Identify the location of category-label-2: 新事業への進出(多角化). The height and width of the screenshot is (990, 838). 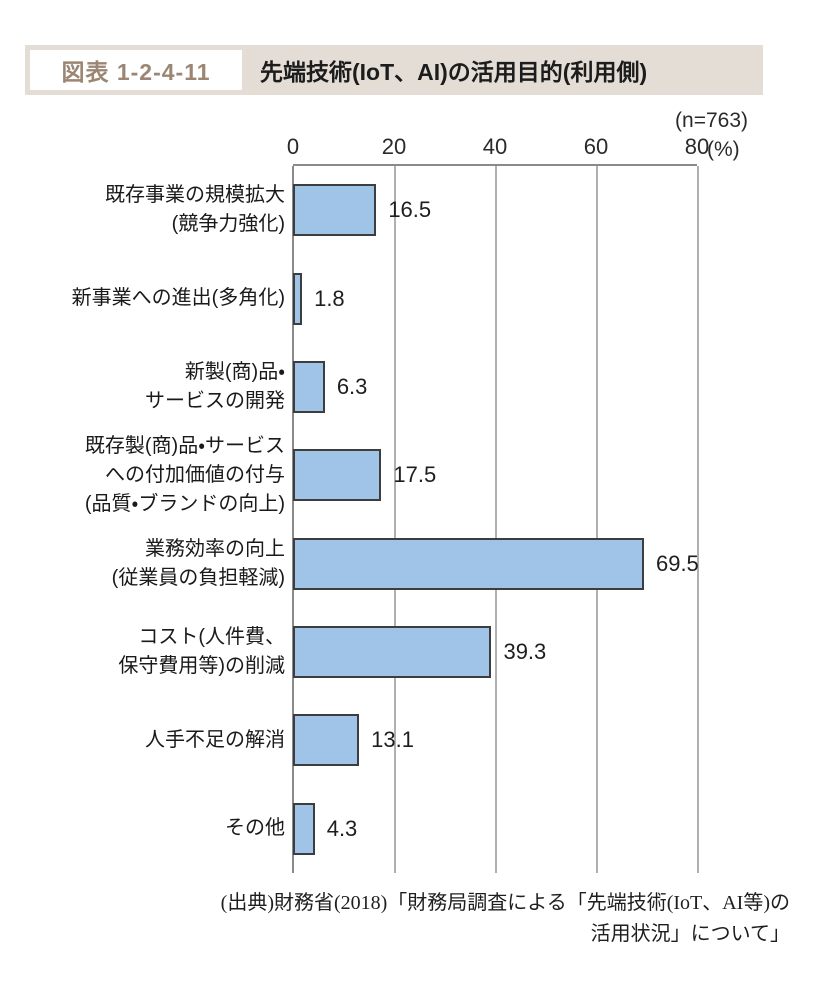
(178, 298).